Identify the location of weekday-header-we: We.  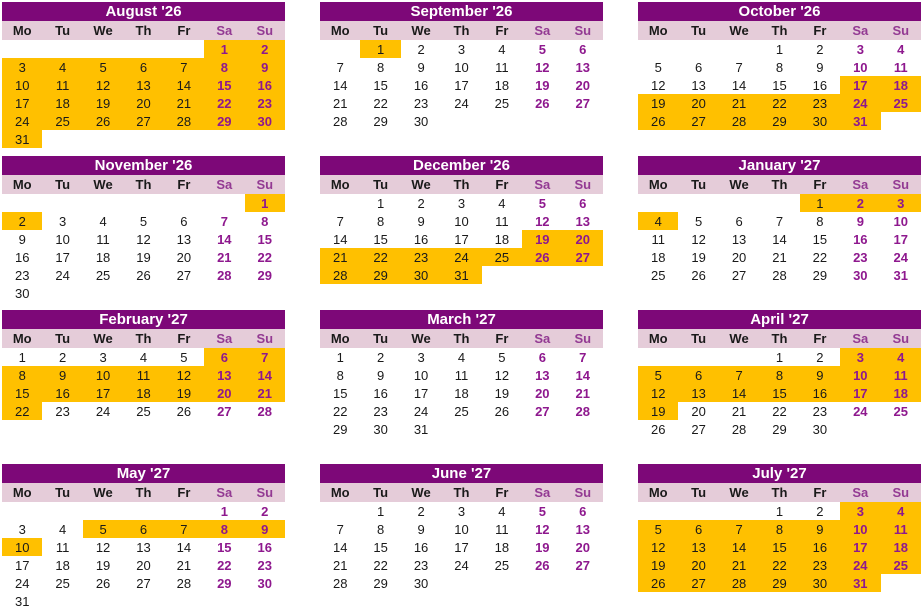
(103, 338).